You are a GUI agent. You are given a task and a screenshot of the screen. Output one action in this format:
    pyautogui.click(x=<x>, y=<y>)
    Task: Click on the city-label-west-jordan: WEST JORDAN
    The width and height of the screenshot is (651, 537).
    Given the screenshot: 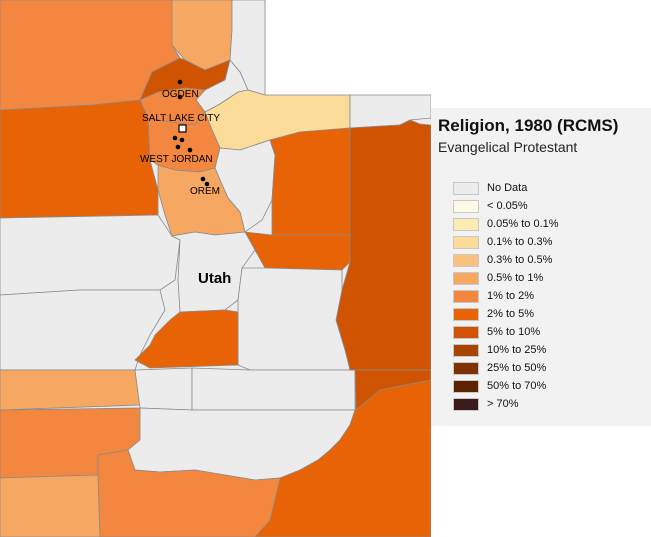 What is the action you would take?
    pyautogui.click(x=176, y=159)
    